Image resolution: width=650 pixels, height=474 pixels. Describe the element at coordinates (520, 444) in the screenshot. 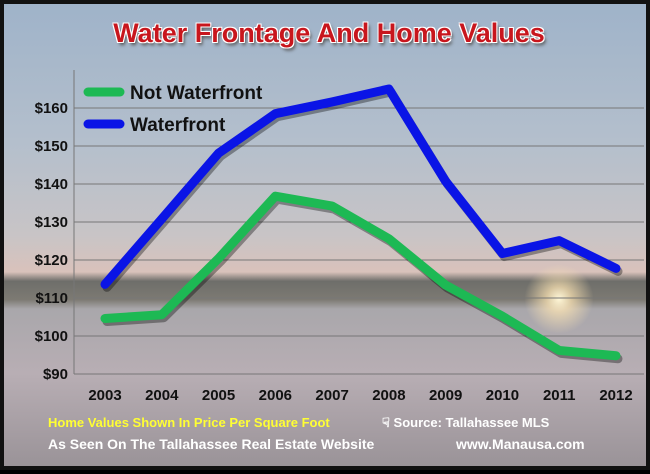

I see `website-link: www.Manausa.com` at that location.